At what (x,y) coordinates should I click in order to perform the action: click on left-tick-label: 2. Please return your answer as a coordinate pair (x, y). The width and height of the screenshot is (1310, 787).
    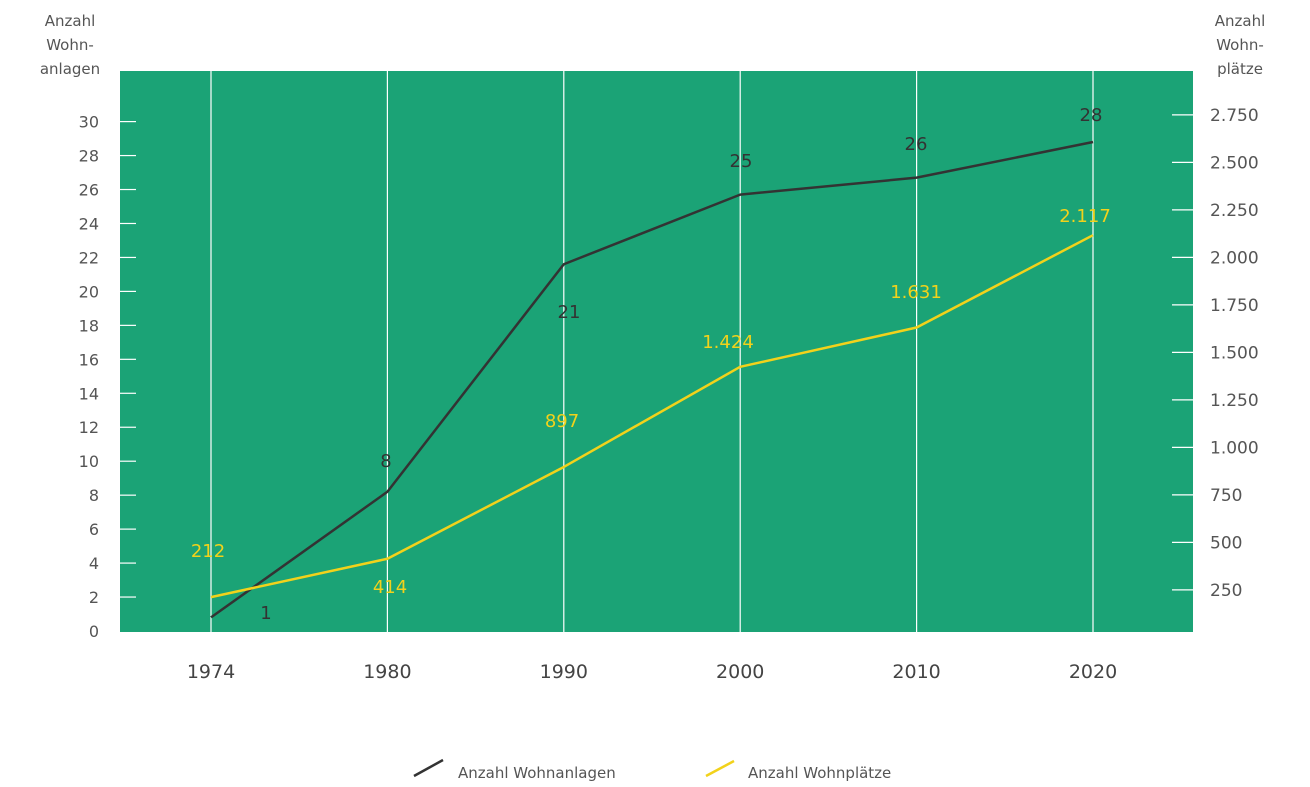
    Looking at the image, I should click on (94, 597).